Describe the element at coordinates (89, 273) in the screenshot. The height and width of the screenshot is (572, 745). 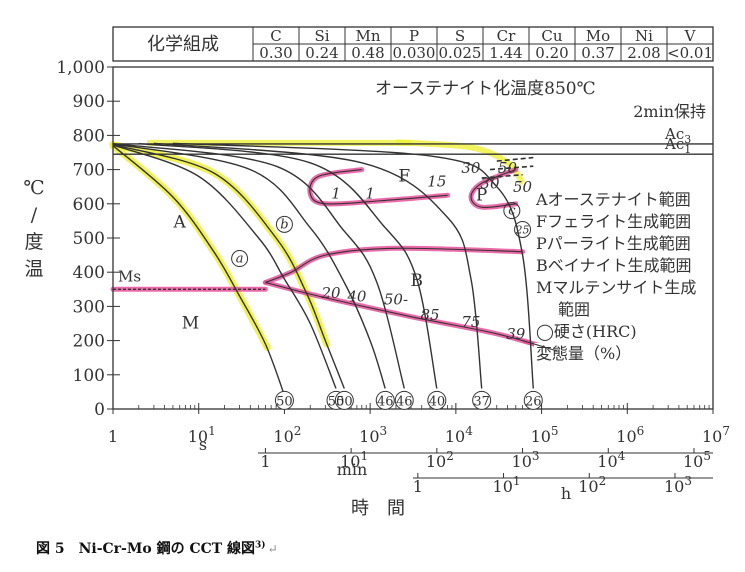
I see `y-tick-label: 400` at that location.